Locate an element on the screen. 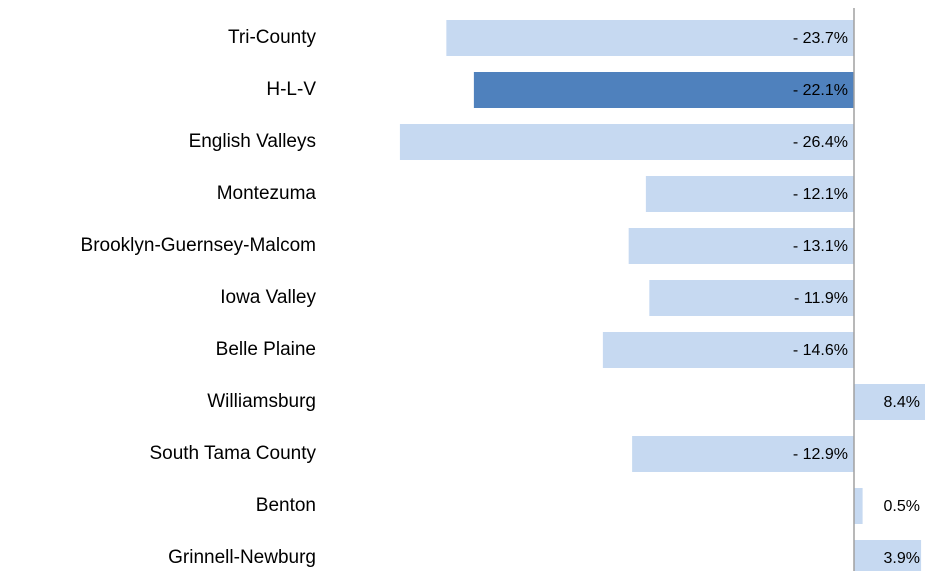 The height and width of the screenshot is (571, 925). category-label: English Valleys is located at coordinates (252, 141).